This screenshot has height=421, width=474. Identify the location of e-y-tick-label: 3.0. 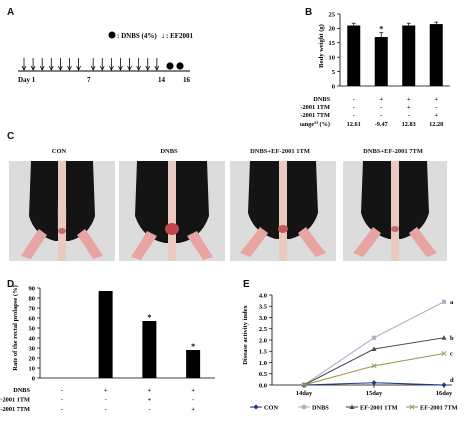
(263, 318).